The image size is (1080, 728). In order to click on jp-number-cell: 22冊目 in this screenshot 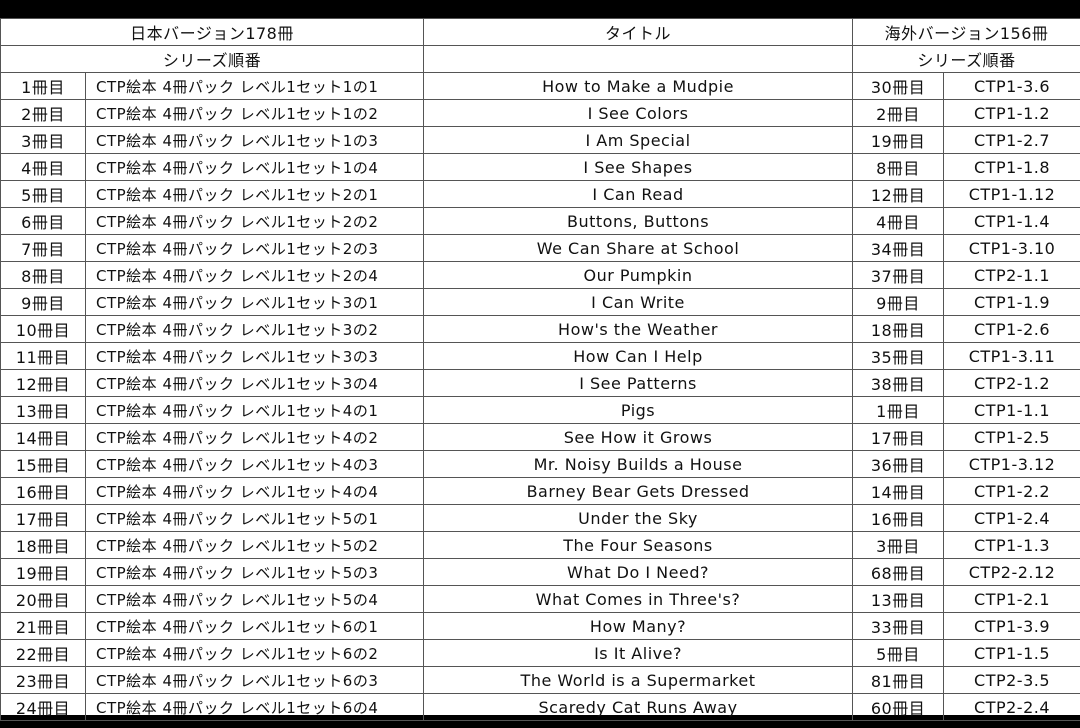, I will do `click(43, 653)`.